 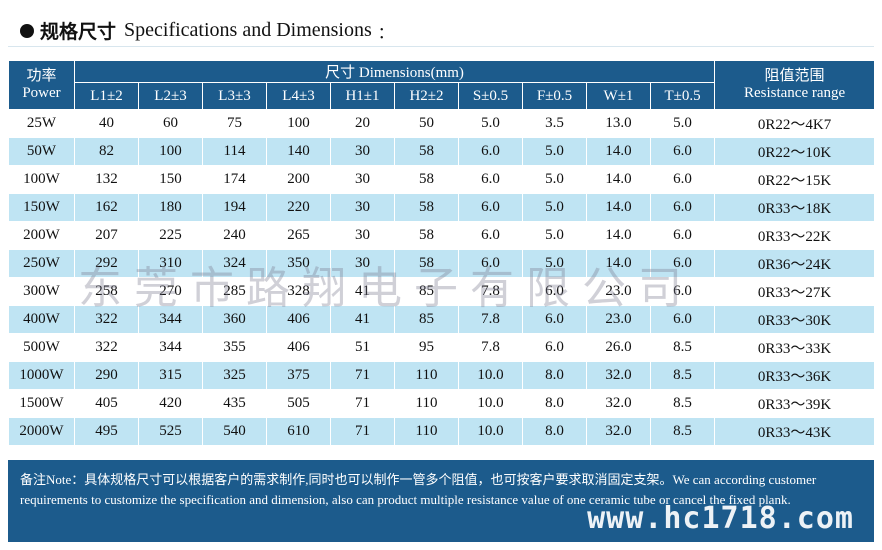 What do you see at coordinates (234, 403) in the screenshot?
I see `dimension-cell: 435` at bounding box center [234, 403].